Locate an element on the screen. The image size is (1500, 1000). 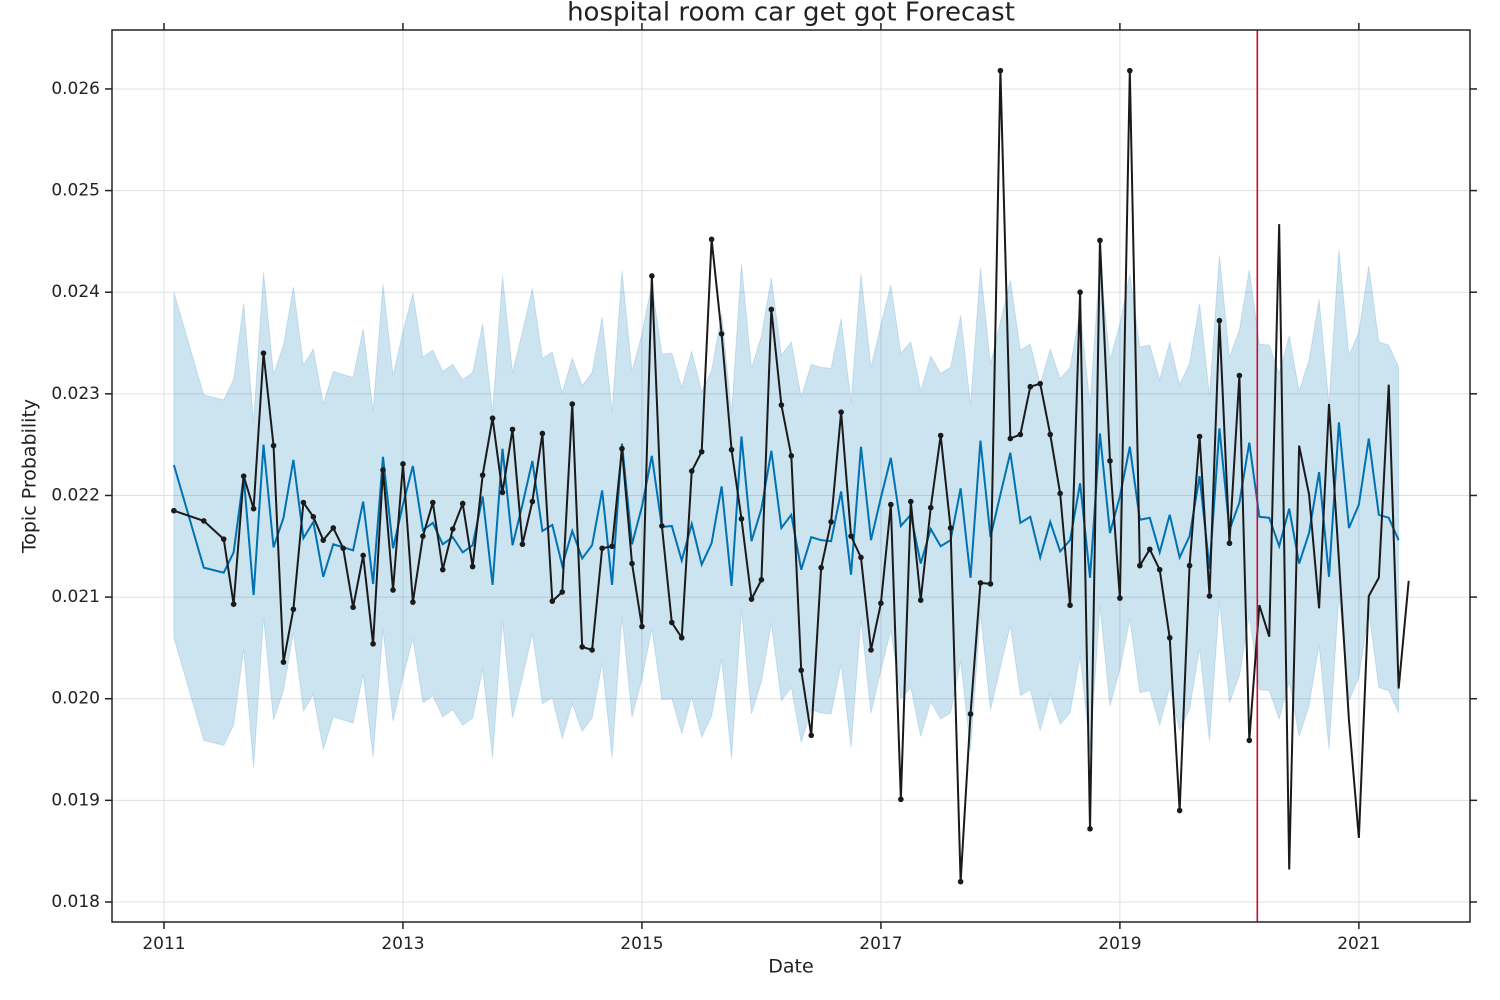
y-tick-label: 0.024 is located at coordinates (75, 292).